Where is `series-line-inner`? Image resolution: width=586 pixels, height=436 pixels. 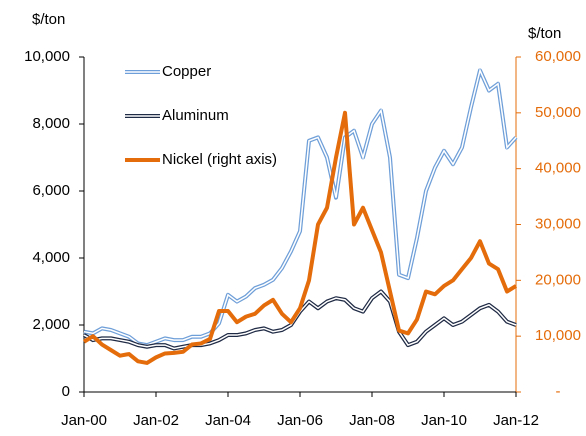
series-line-inner is located at coordinates (300, 320).